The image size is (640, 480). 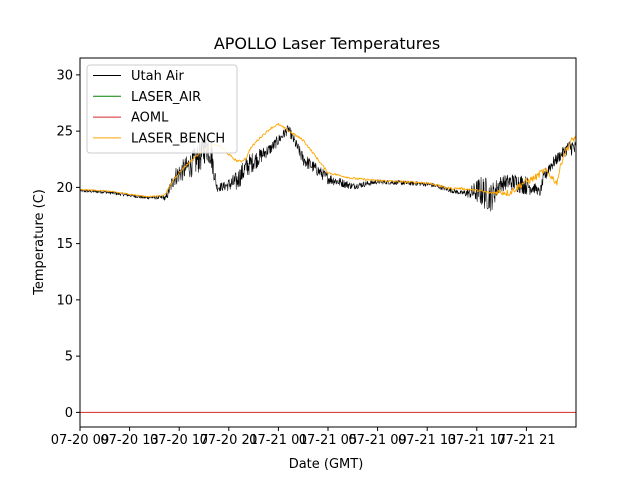 What do you see at coordinates (129, 440) in the screenshot?
I see `x-tick-label: 07-20 13` at bounding box center [129, 440].